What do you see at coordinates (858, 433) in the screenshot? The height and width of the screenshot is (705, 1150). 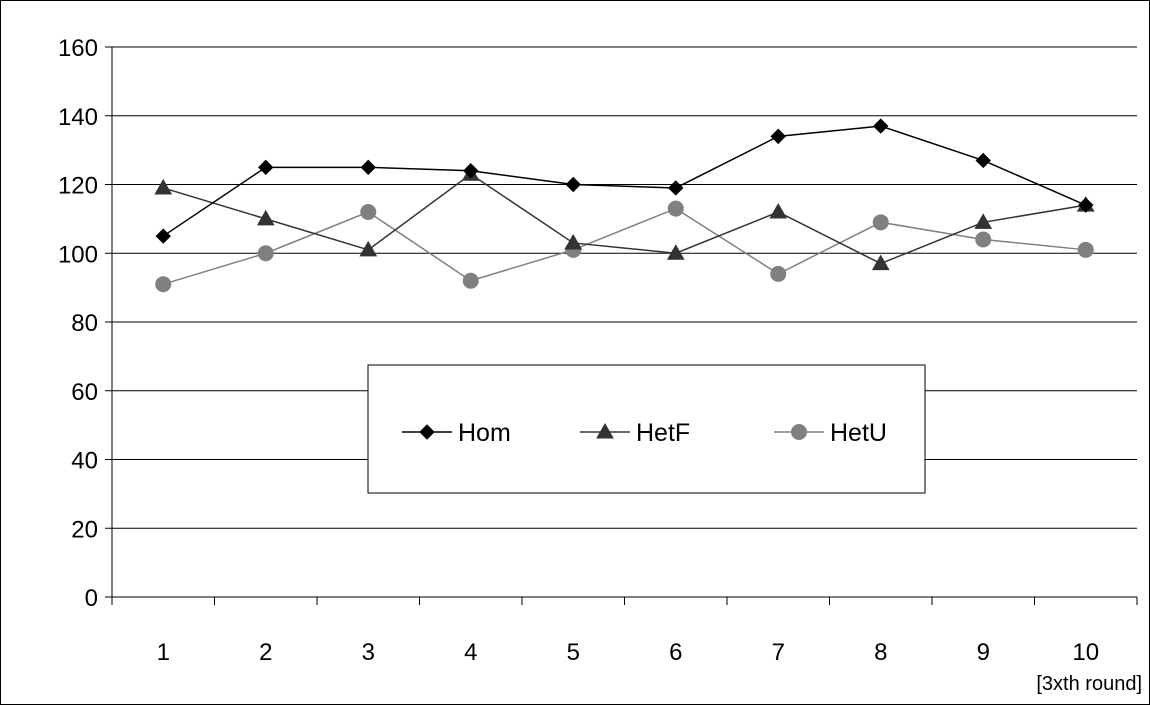 I see `legend-label-hetu: HetU` at bounding box center [858, 433].